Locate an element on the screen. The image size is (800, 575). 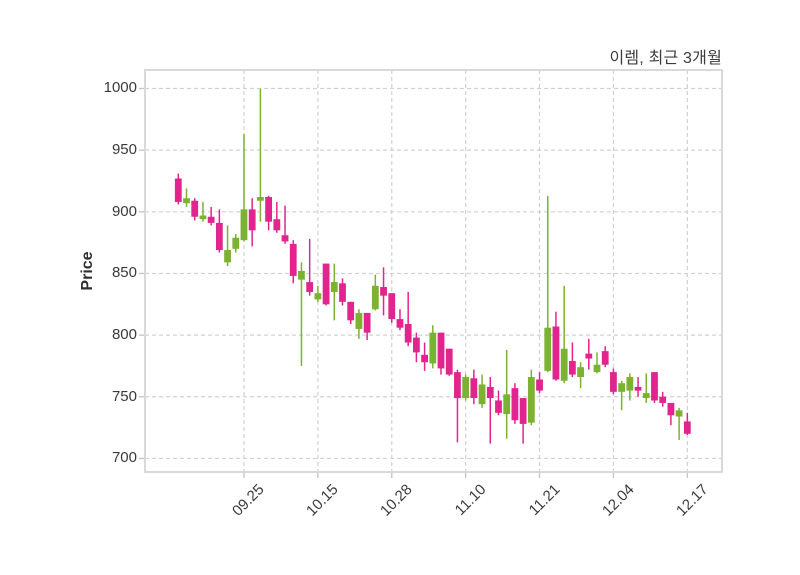
y-tick-label: 1000 is located at coordinates (120, 88).